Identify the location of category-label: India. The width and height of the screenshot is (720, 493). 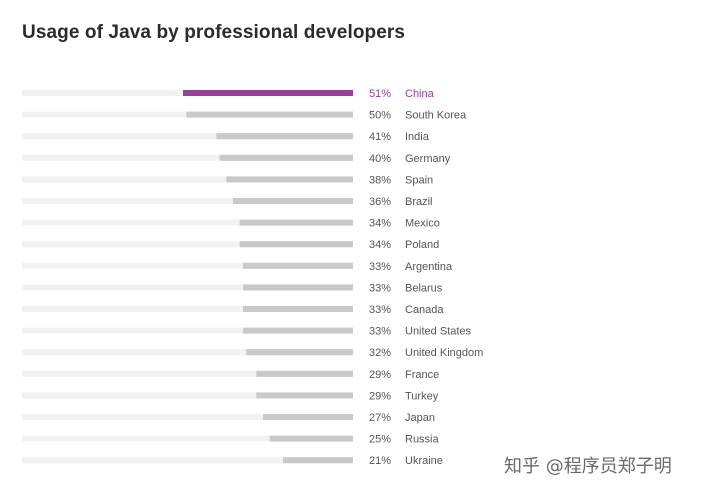
(417, 137).